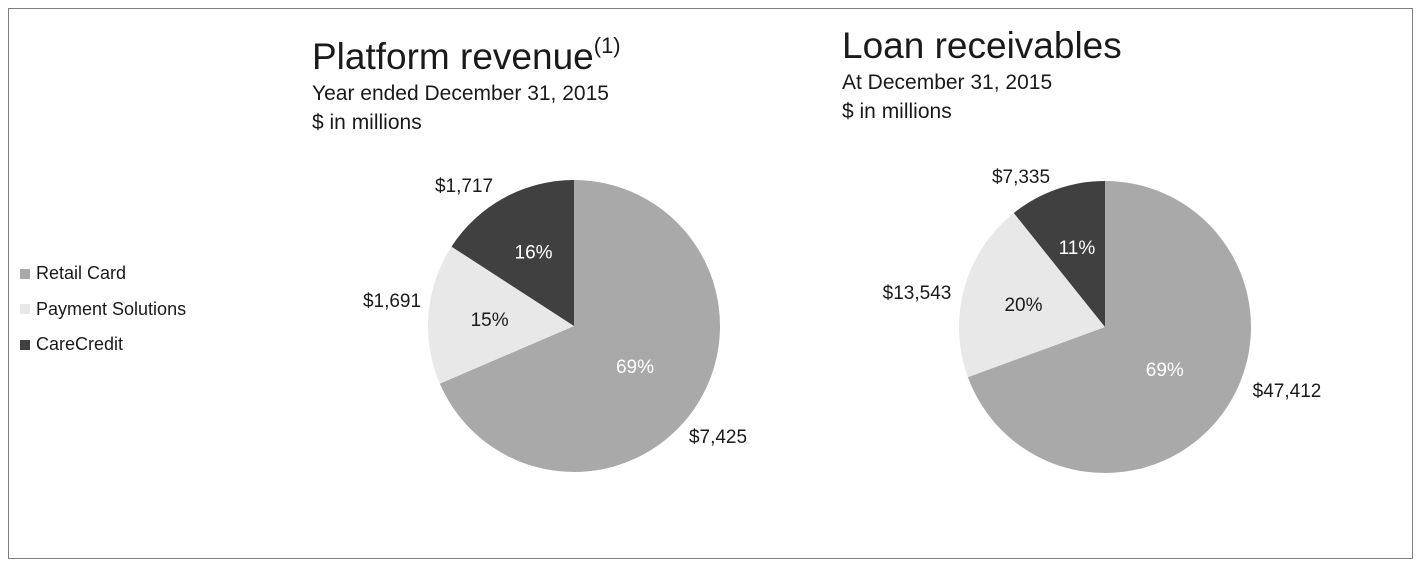 The width and height of the screenshot is (1423, 569). I want to click on platform-revenue-units: $ in millions, so click(367, 122).